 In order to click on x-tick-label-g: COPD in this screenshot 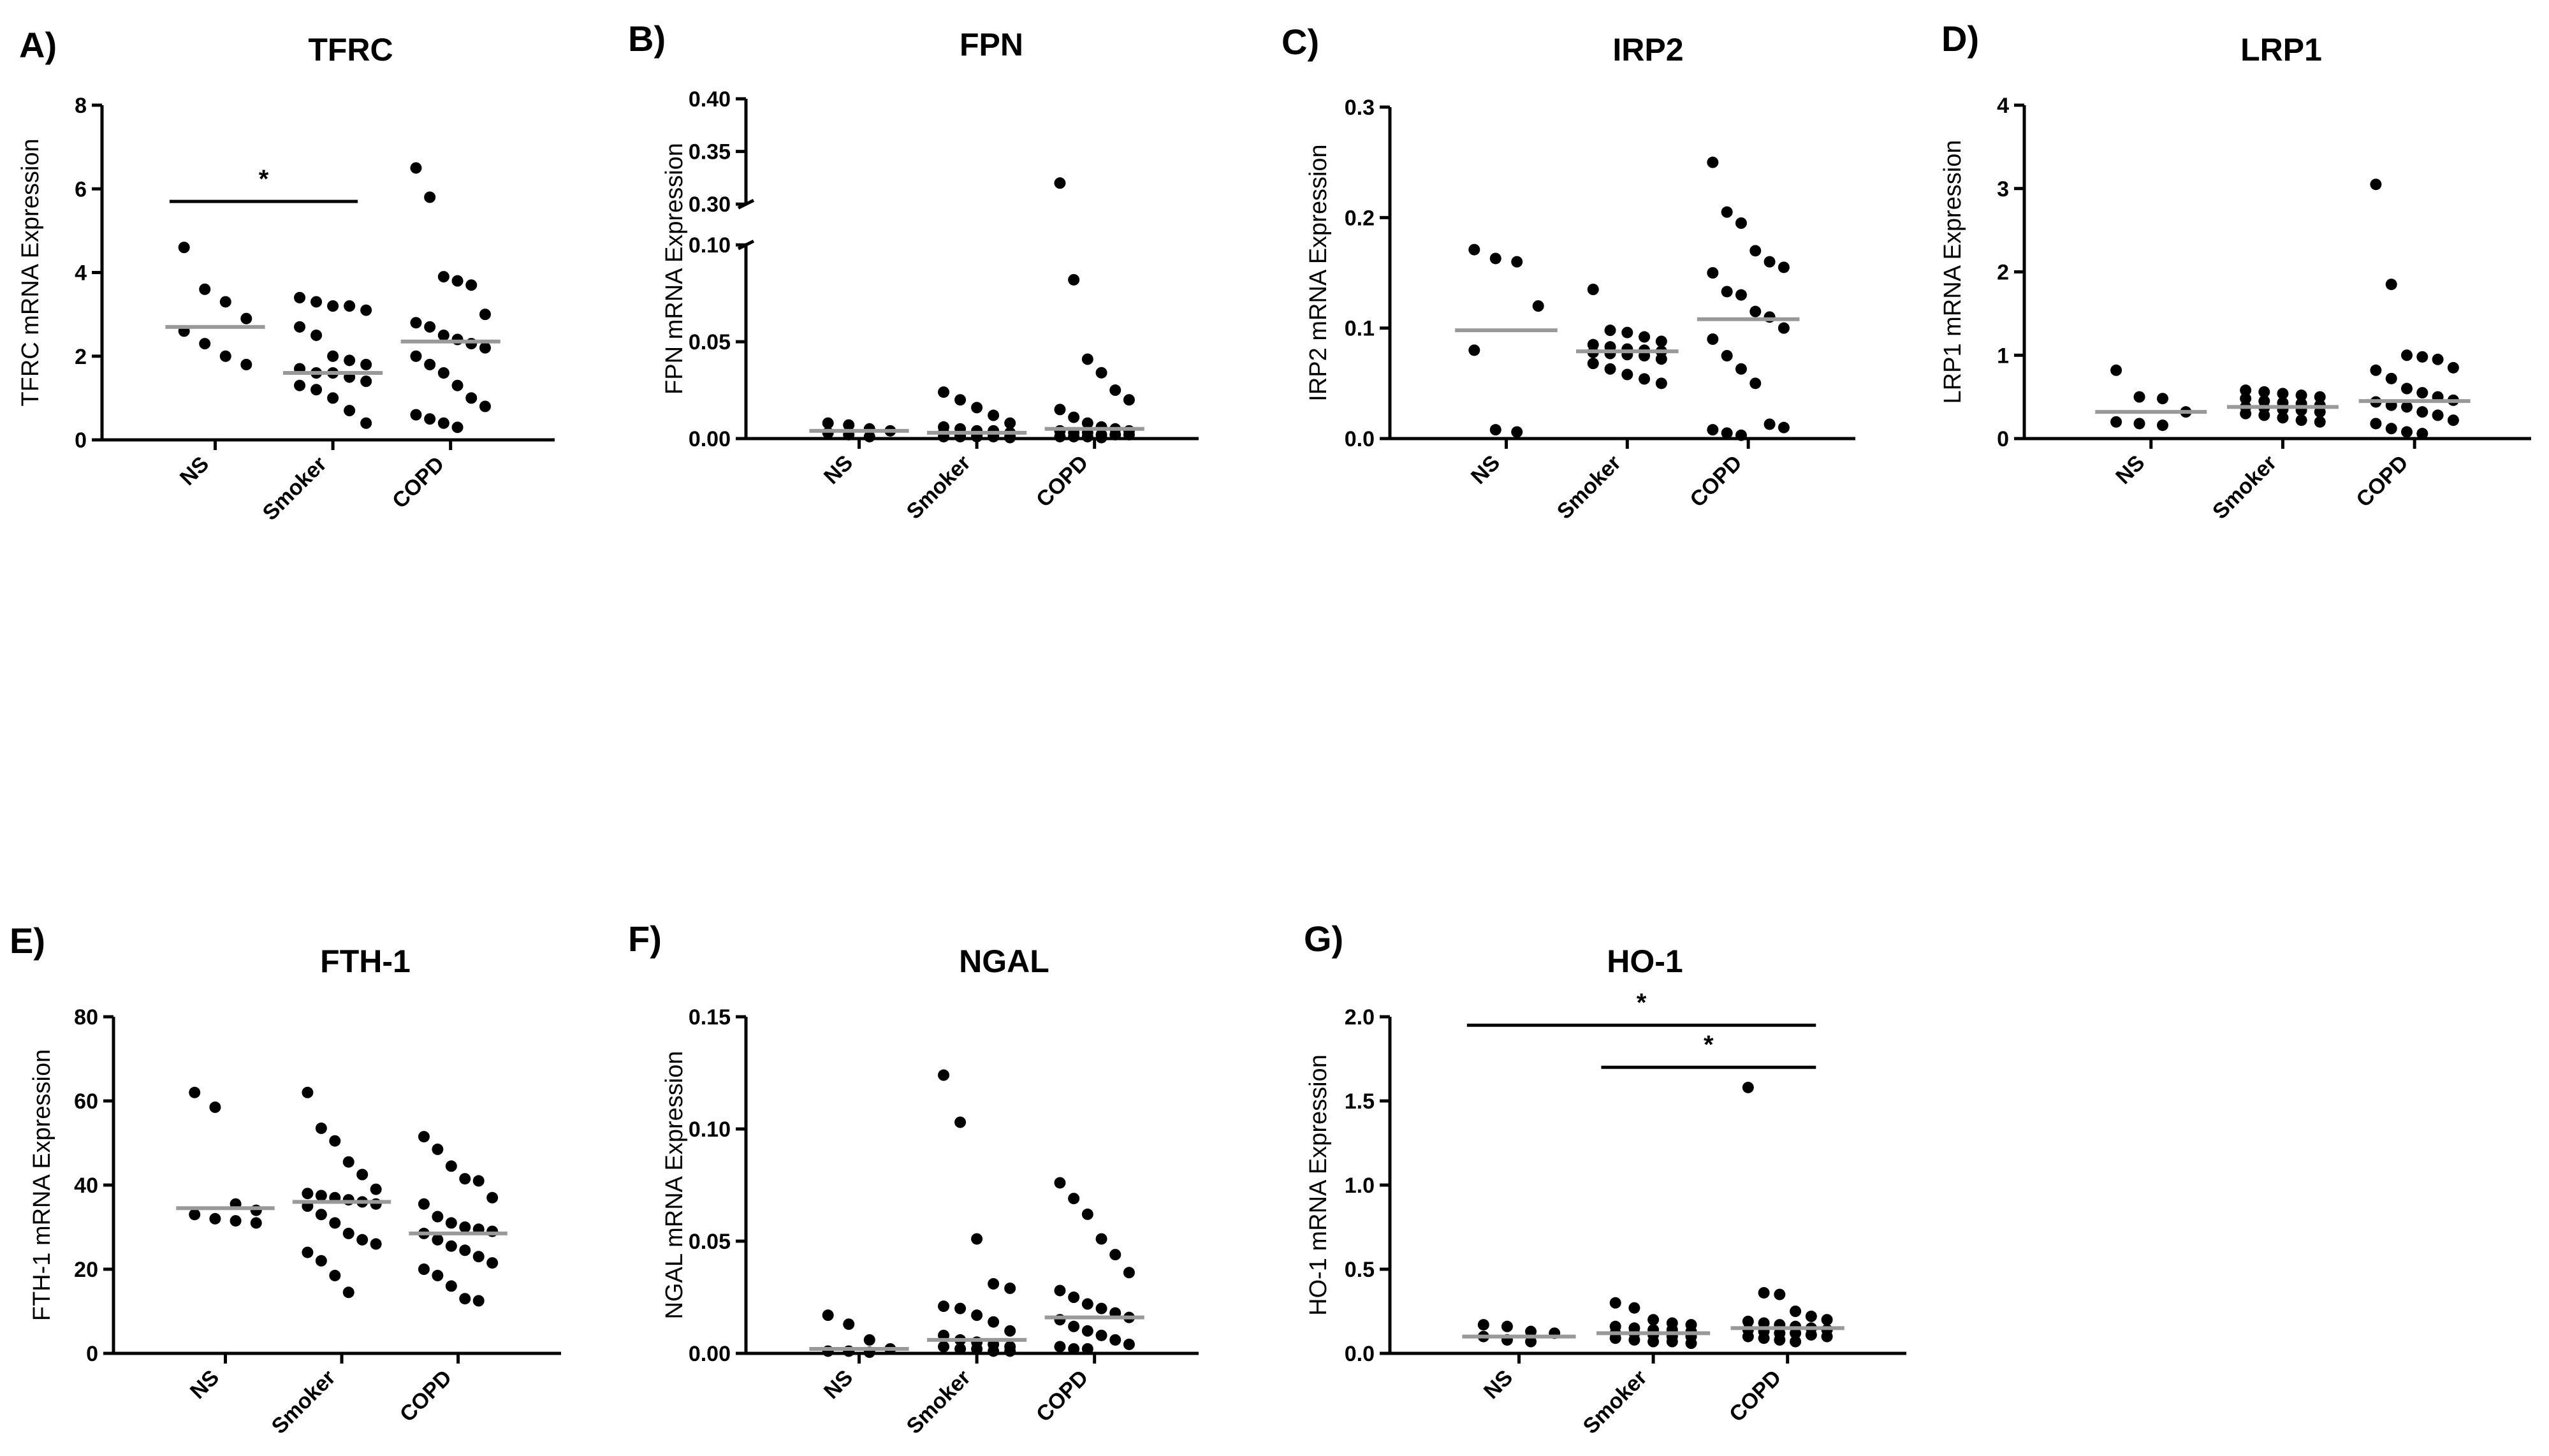, I will do `click(1756, 1396)`.